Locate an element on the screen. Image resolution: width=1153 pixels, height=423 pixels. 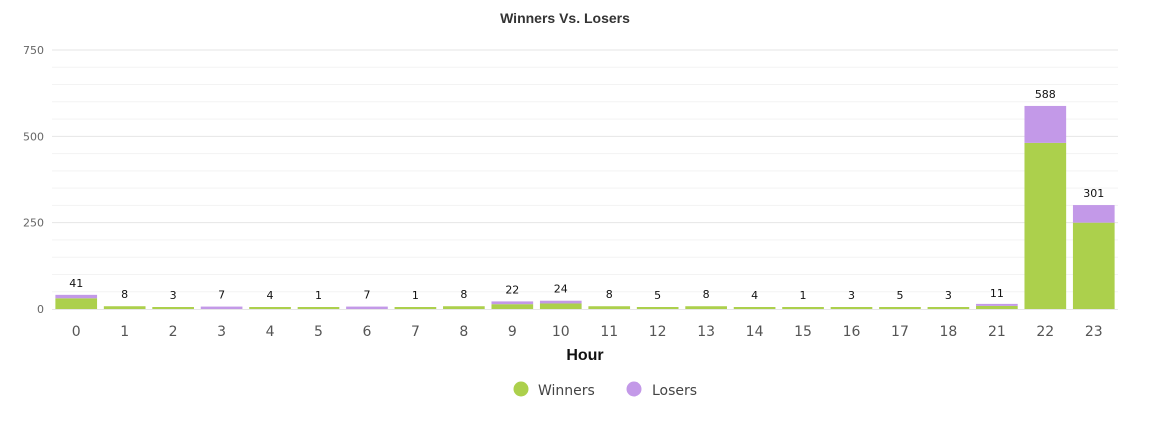
data-label: 588 is located at coordinates (1045, 94).